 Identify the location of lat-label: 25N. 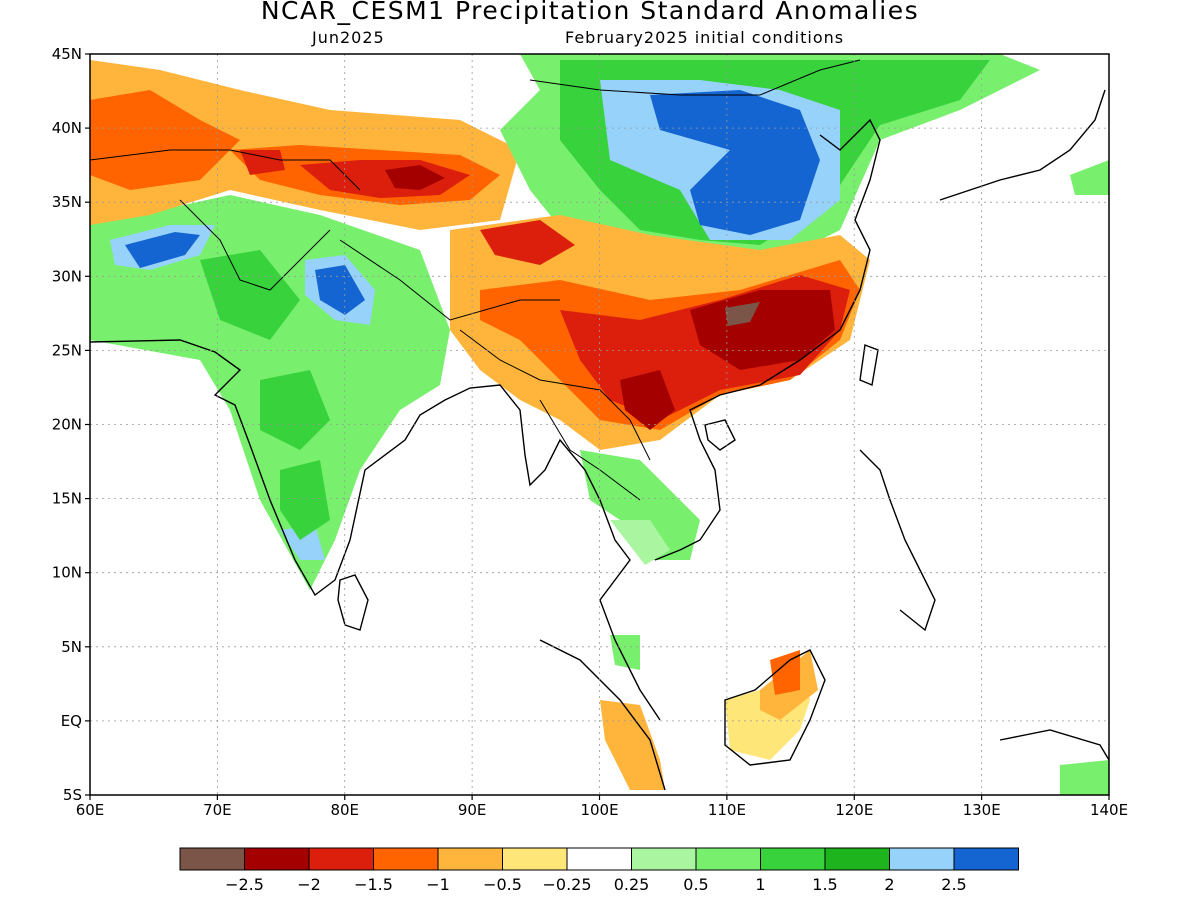
(67, 350).